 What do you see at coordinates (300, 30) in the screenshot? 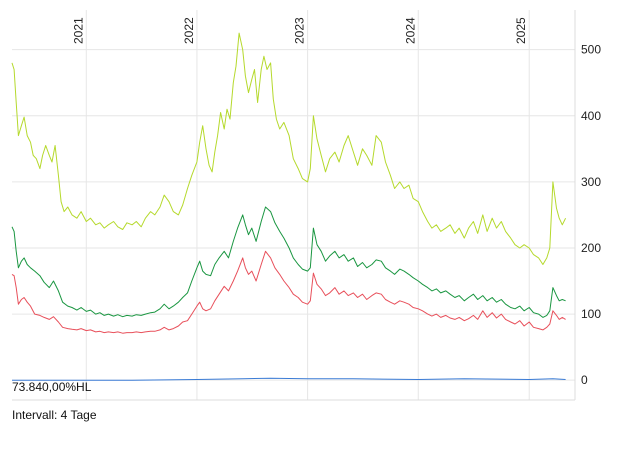
I see `x-tick-label: 2023` at bounding box center [300, 30].